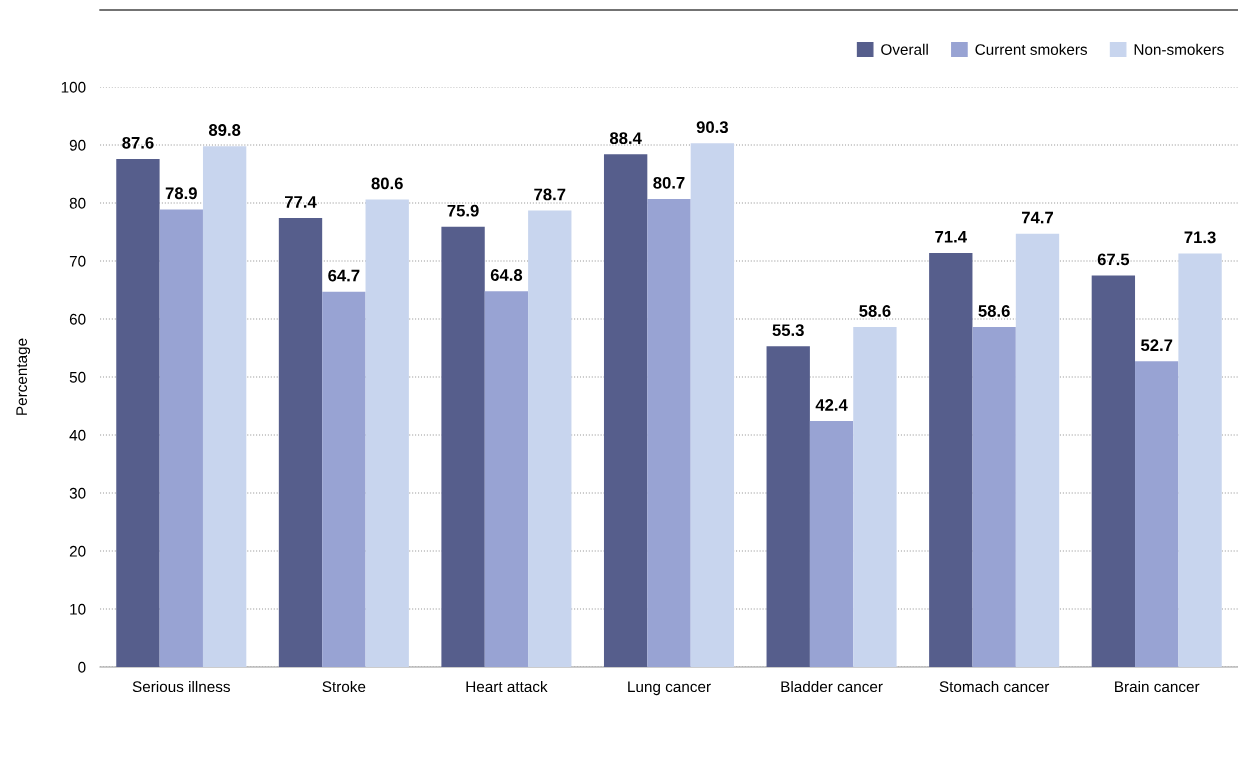 This screenshot has height=758, width=1238. I want to click on data-label: 87.6, so click(138, 142).